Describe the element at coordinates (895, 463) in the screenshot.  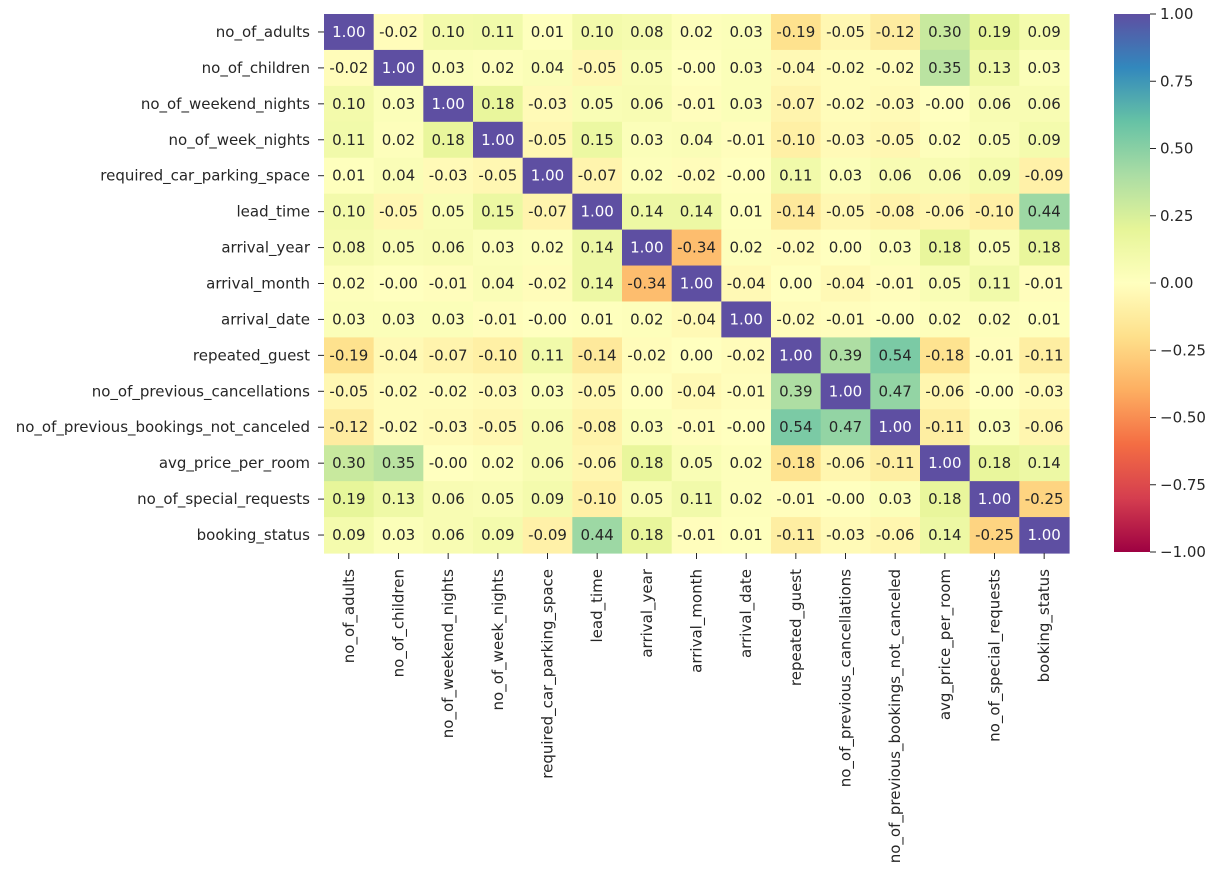
I see `heatmap-cell-value-r12-c11: -0.11` at that location.